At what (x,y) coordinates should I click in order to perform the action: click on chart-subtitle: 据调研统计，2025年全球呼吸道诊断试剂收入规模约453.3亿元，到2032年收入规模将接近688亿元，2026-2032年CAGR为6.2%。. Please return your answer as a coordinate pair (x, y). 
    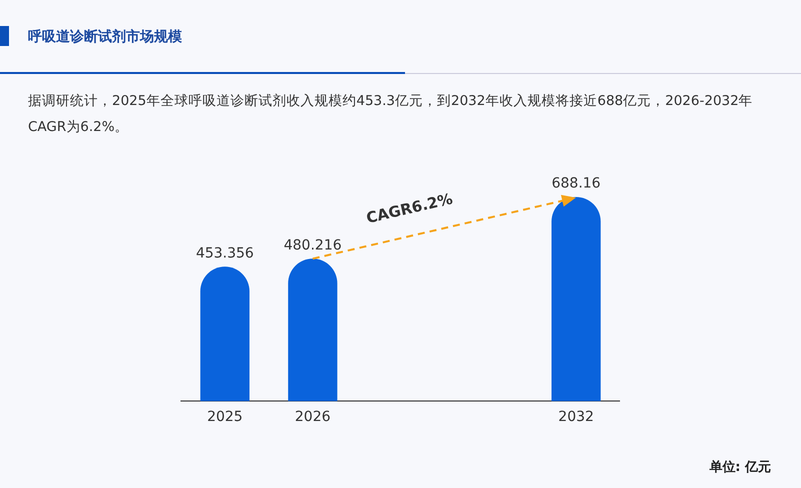
    Looking at the image, I should click on (391, 114).